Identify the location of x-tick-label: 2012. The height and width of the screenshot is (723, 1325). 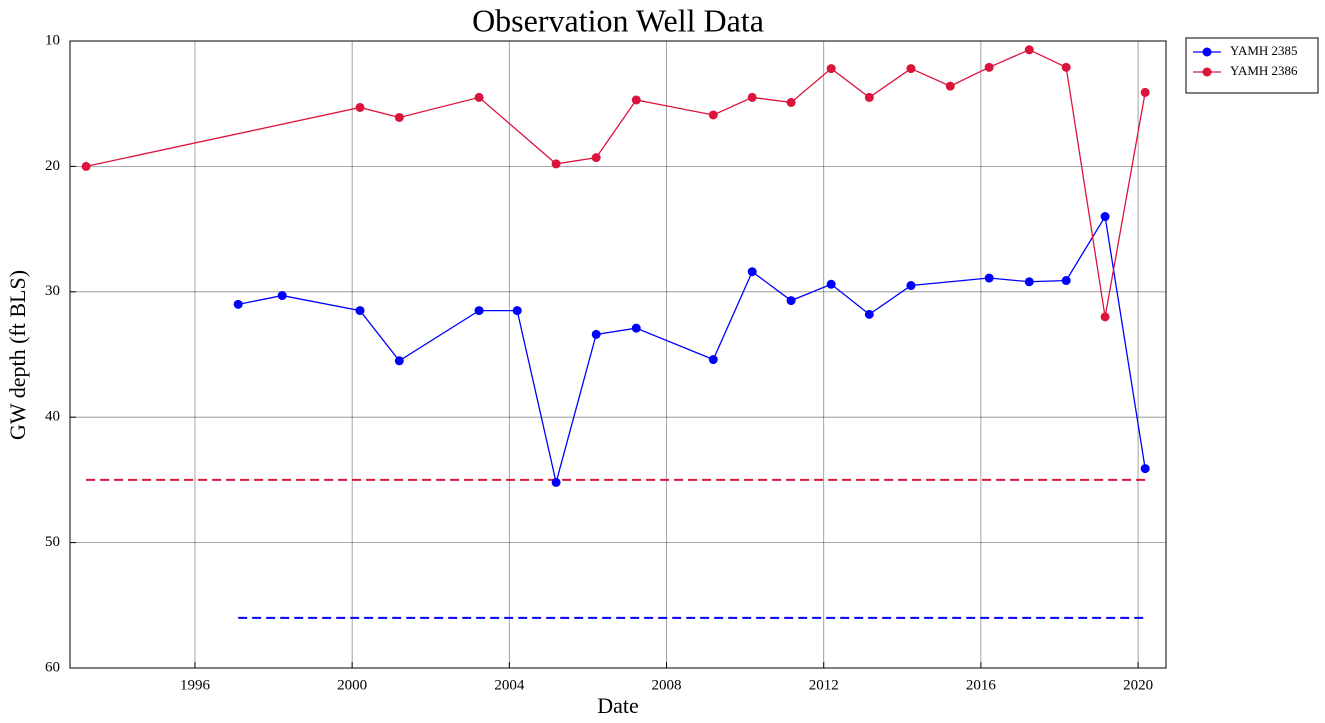
(824, 685).